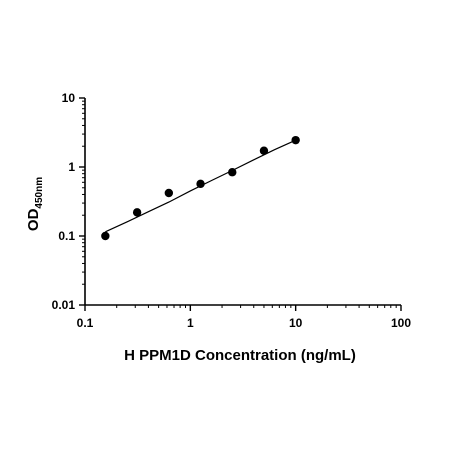  What do you see at coordinates (71, 167) in the screenshot?
I see `y-tick-label: 1` at bounding box center [71, 167].